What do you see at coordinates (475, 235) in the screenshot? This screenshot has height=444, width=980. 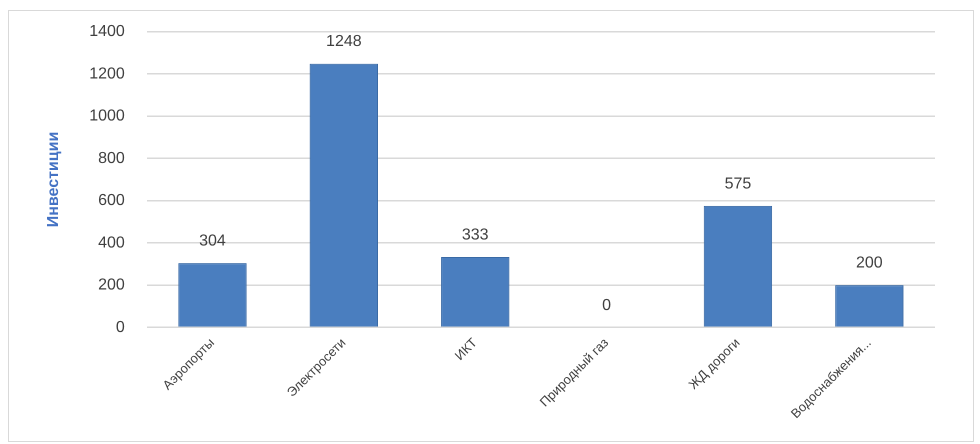 I see `data-label: 333` at bounding box center [475, 235].